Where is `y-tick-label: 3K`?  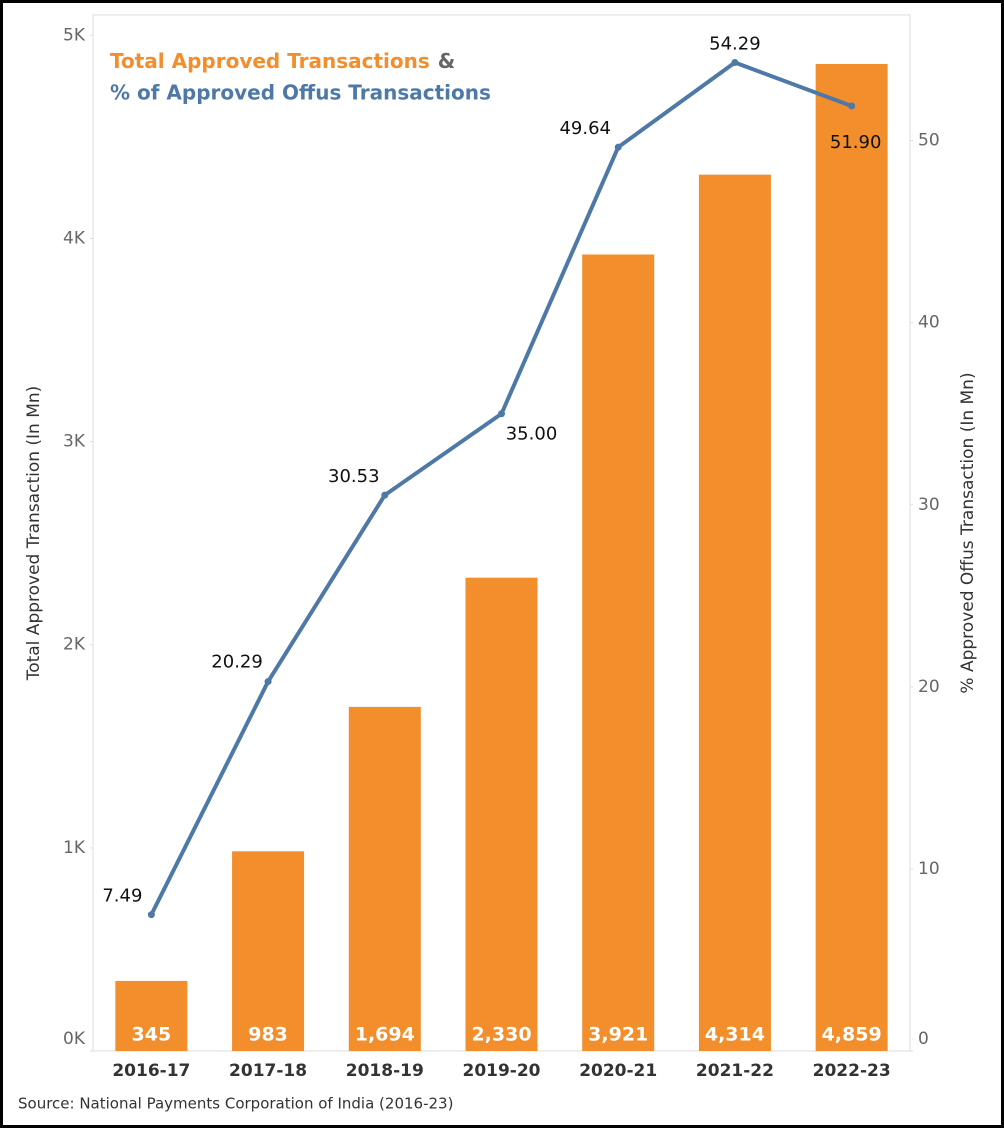
y-tick-label: 3K is located at coordinates (74, 442).